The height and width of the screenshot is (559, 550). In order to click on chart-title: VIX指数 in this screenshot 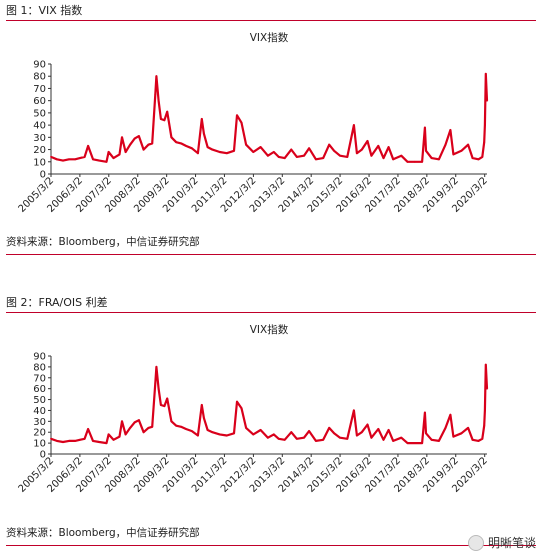, I will do `click(269, 37)`.